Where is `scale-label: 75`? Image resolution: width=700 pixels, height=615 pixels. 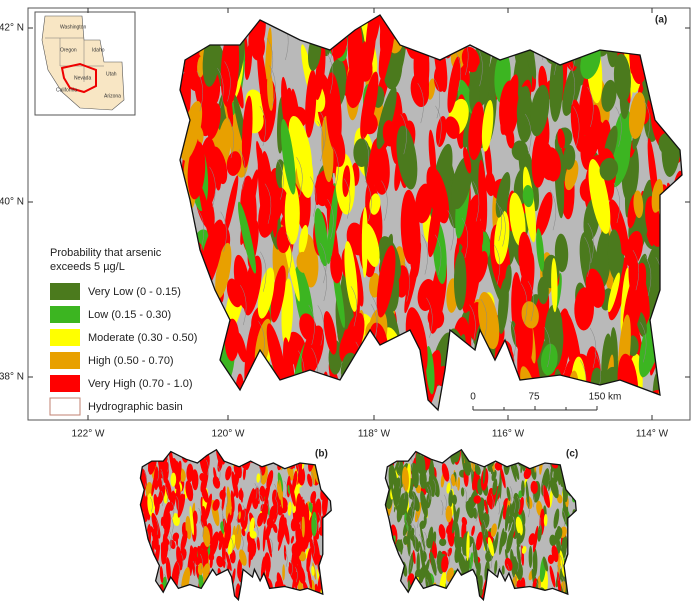 scale-label: 75 is located at coordinates (534, 397).